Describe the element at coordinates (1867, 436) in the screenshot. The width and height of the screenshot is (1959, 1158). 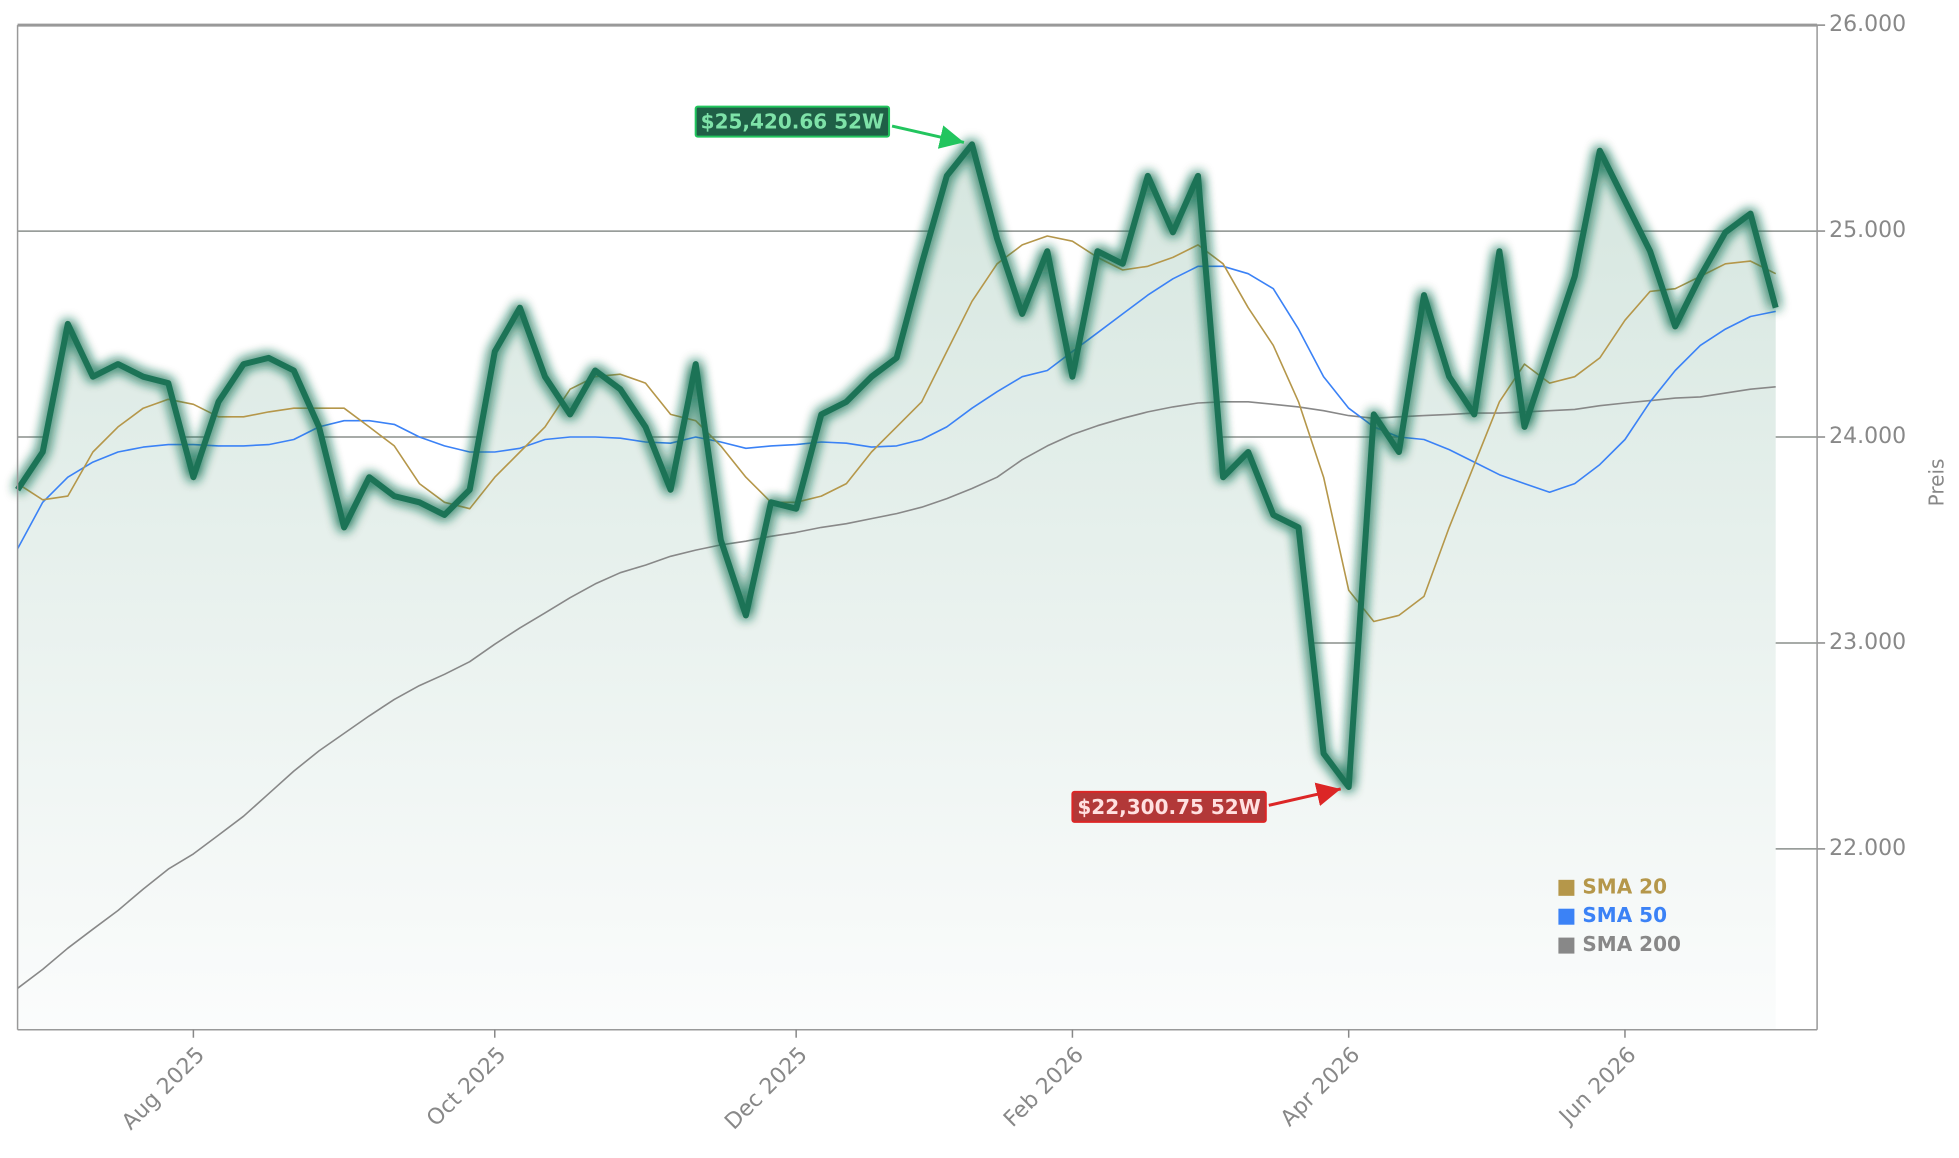
I see `y-tick-label: 24.000` at that location.